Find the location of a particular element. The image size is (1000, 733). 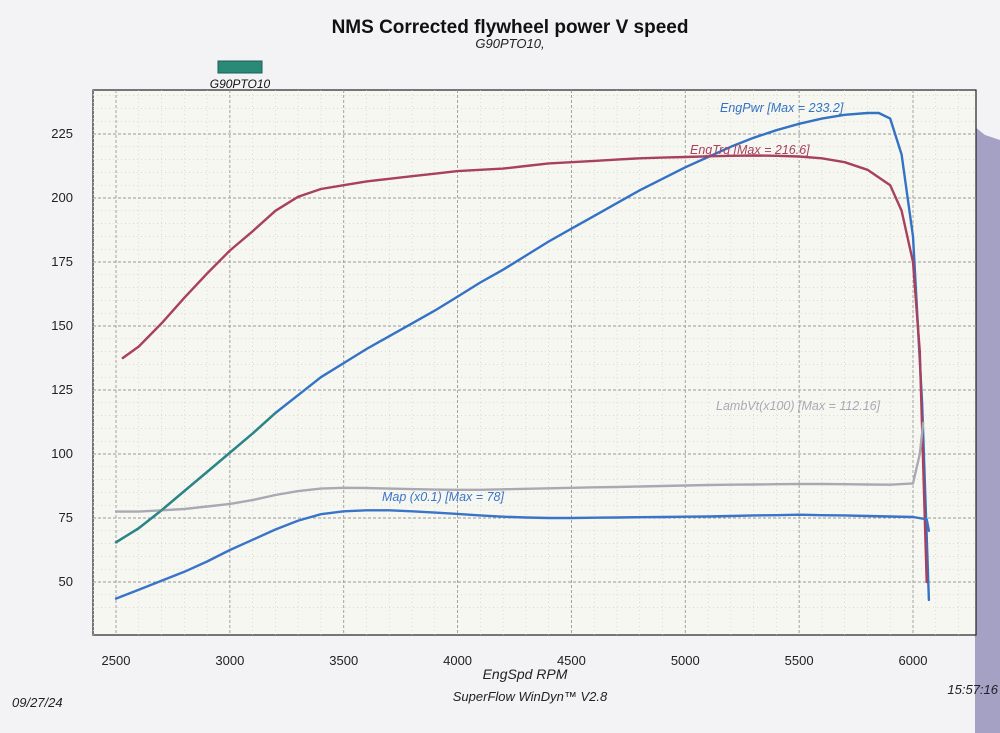

label-engpwr: EngPwr [Max = 233.2] is located at coordinates (782, 108).